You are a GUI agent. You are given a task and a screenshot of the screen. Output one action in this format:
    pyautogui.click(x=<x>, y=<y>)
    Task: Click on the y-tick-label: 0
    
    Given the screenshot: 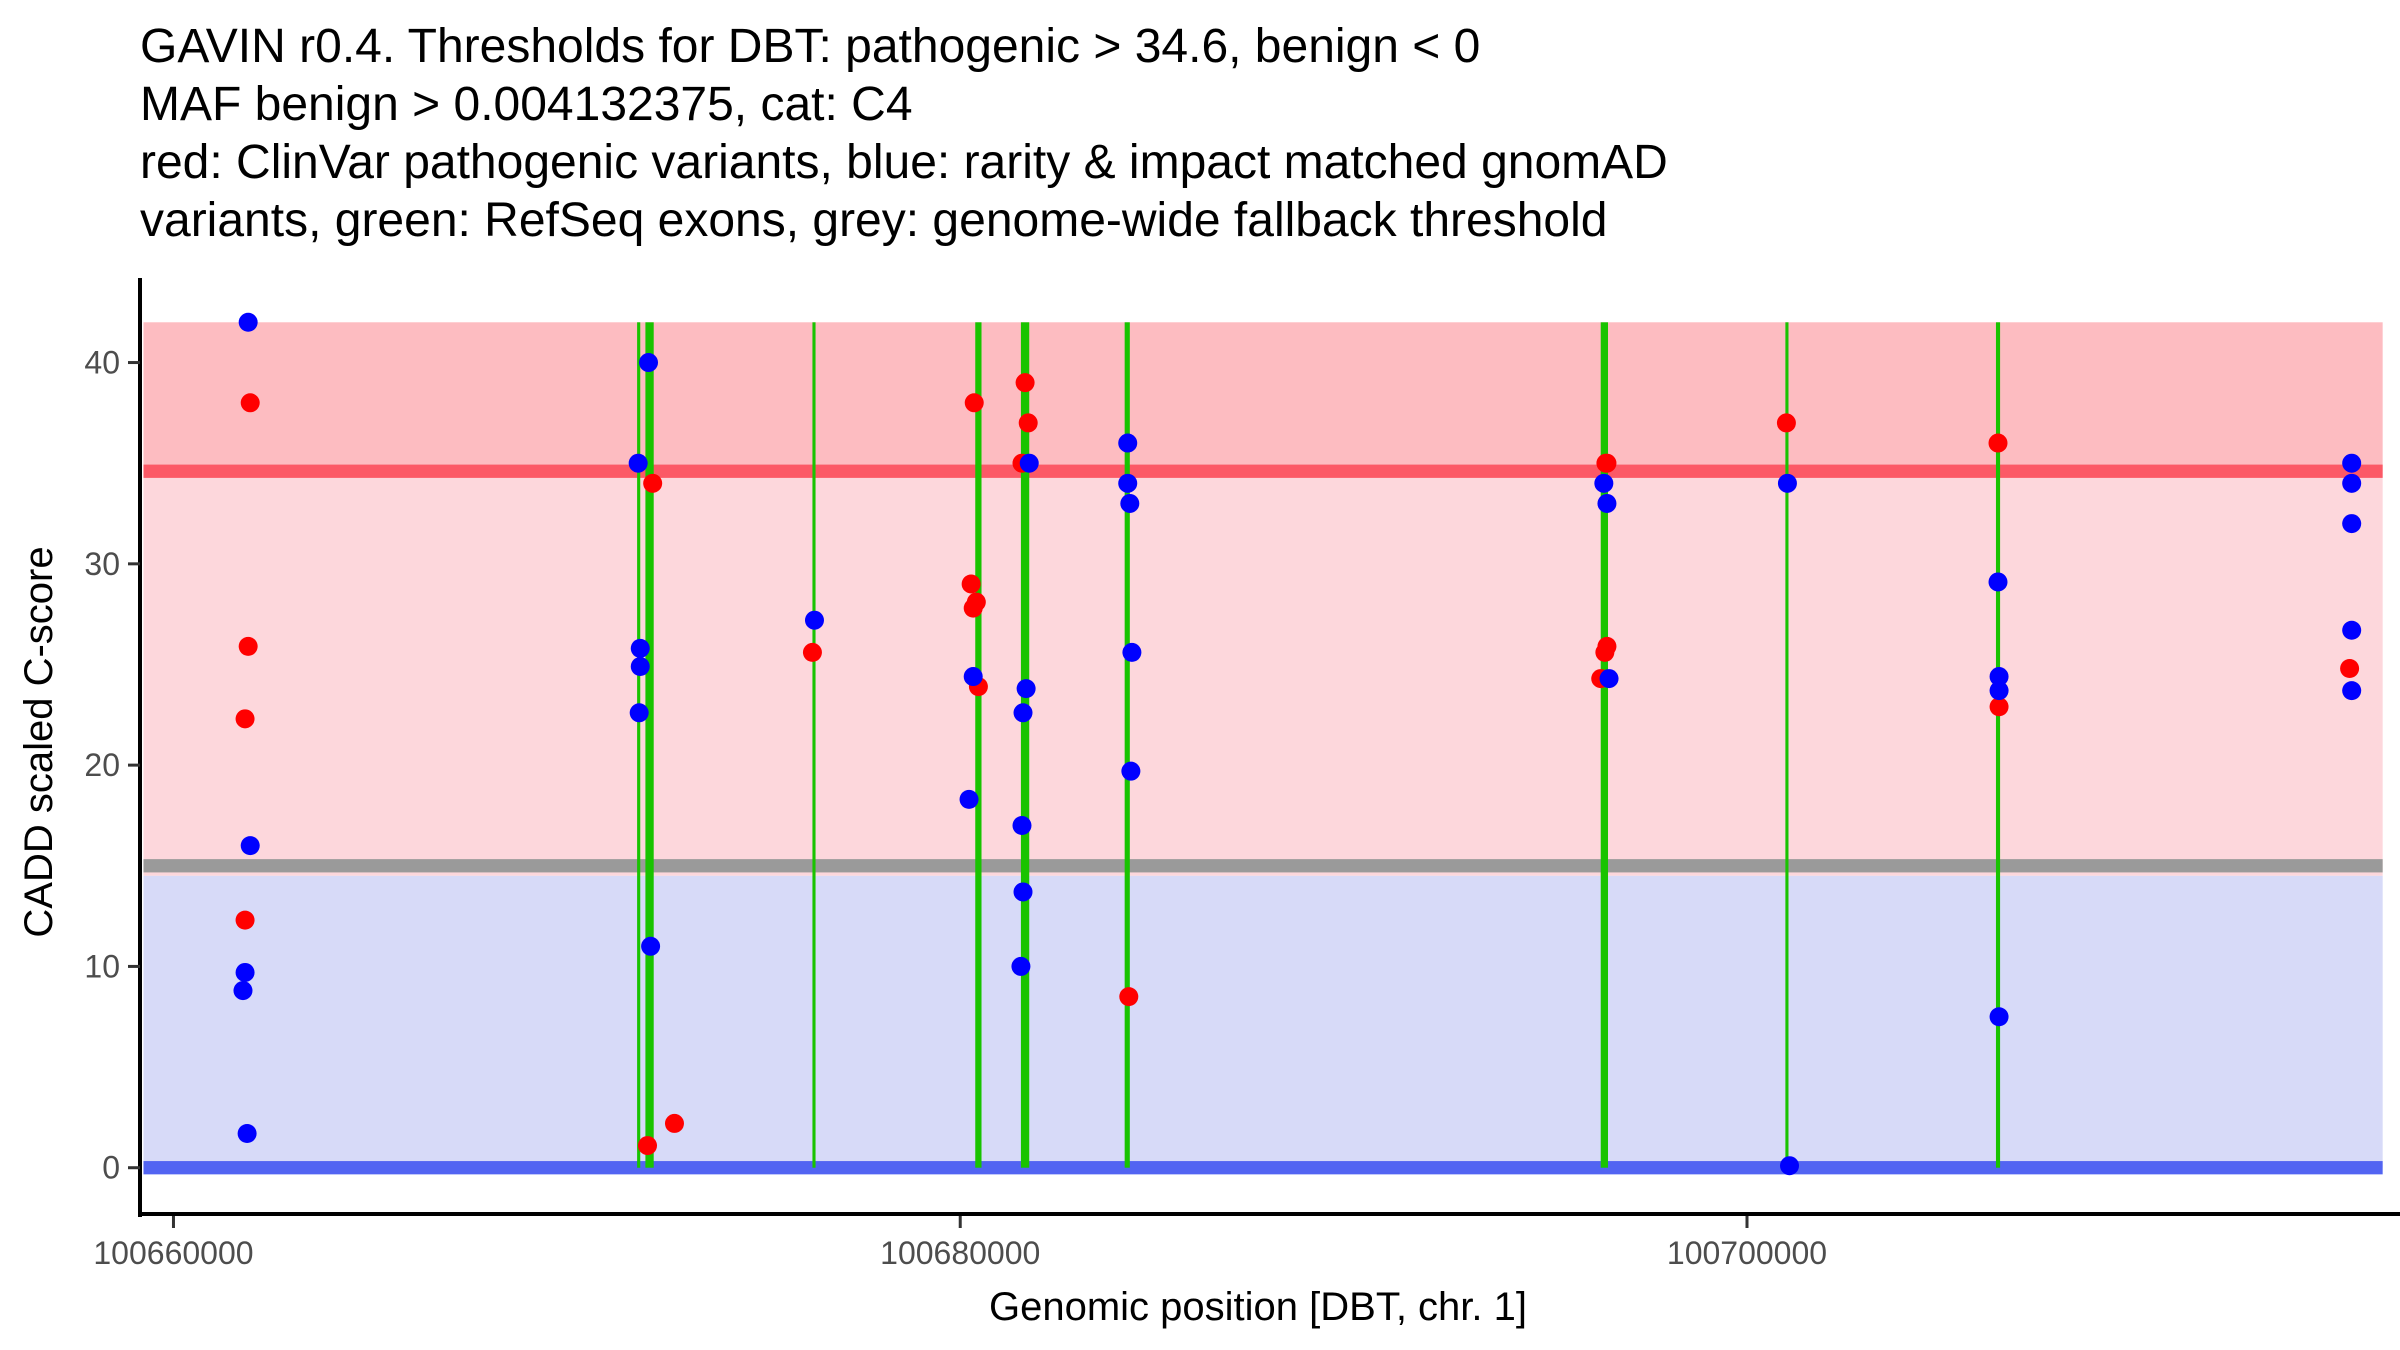 What is the action you would take?
    pyautogui.click(x=111, y=1168)
    